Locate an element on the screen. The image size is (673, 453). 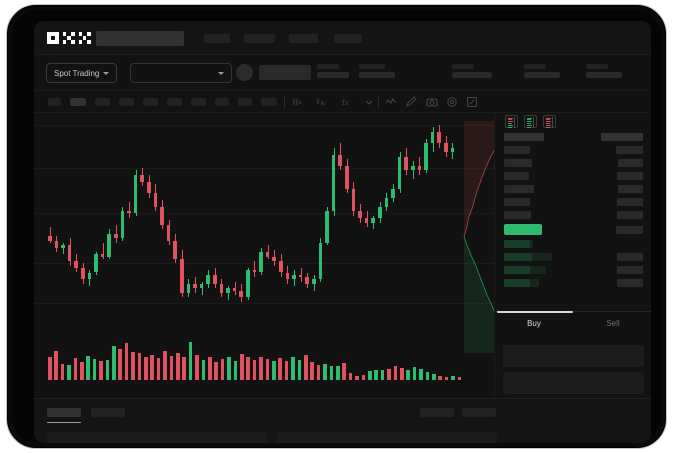
drawing-pencil-icon is located at coordinates (411, 102).